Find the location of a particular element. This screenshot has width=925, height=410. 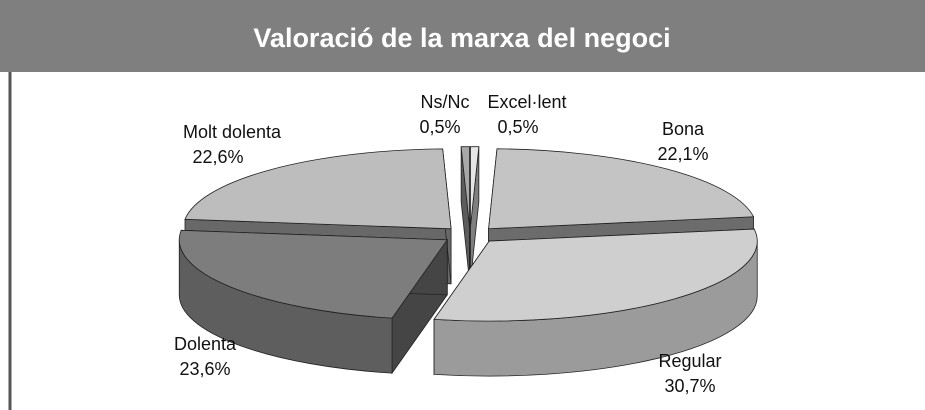

slice-value-label: 23,6% is located at coordinates (204, 369).